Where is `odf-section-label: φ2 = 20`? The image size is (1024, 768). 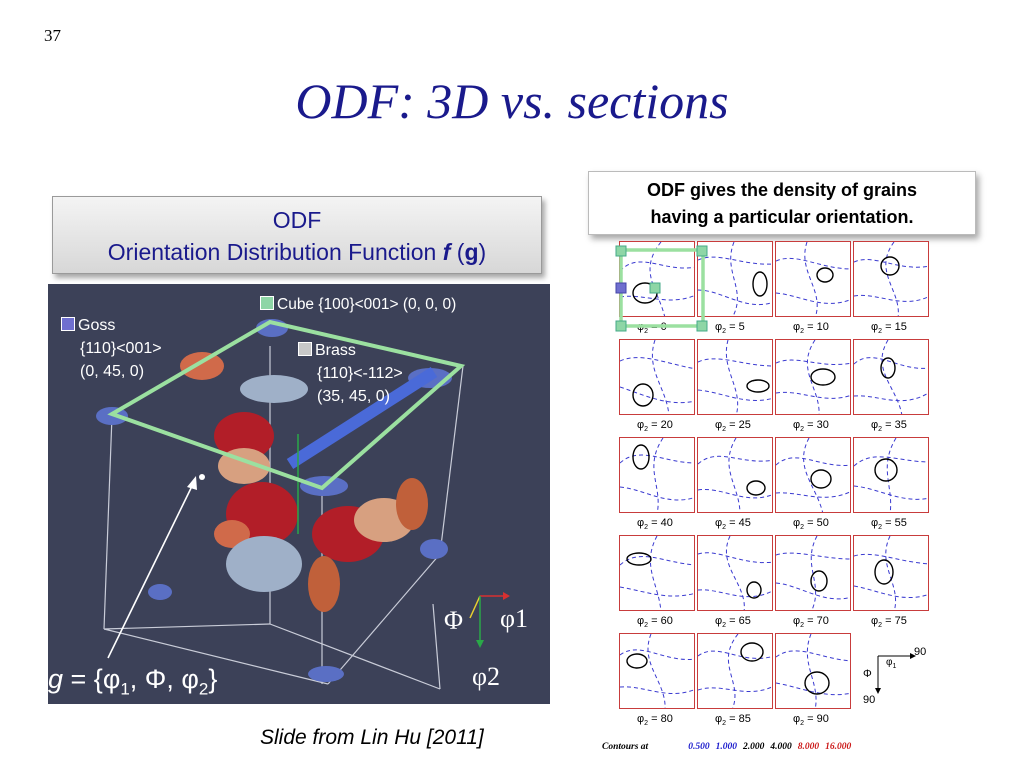
odf-section-label: φ2 = 20 is located at coordinates (655, 426).